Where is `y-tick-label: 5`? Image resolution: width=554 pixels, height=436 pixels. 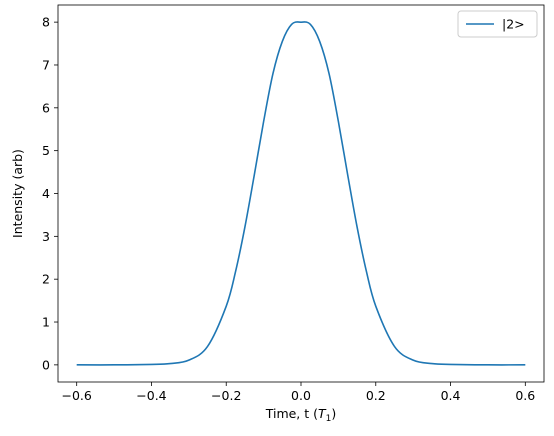 y-tick-label: 5 is located at coordinates (46, 150).